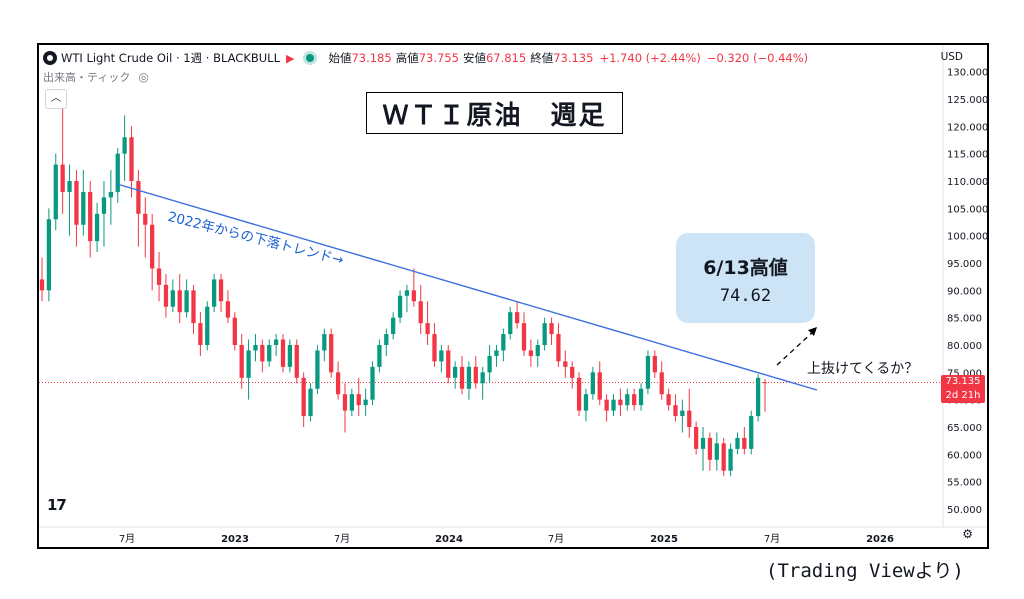  I want to click on tradingview-logo-icon: 17, so click(57, 505).